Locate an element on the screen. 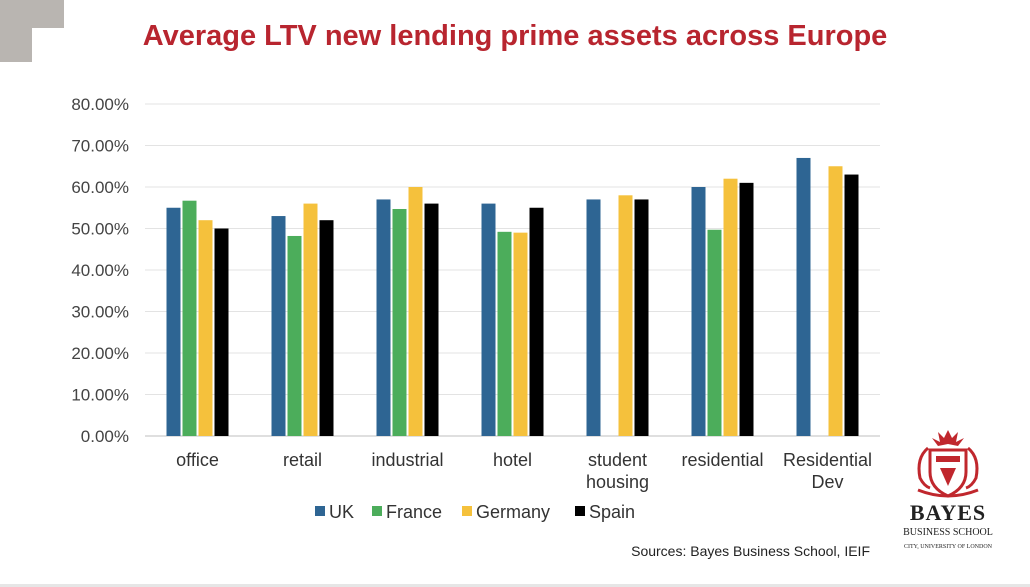 The height and width of the screenshot is (587, 1030). legend-swatch-germany is located at coordinates (467, 511).